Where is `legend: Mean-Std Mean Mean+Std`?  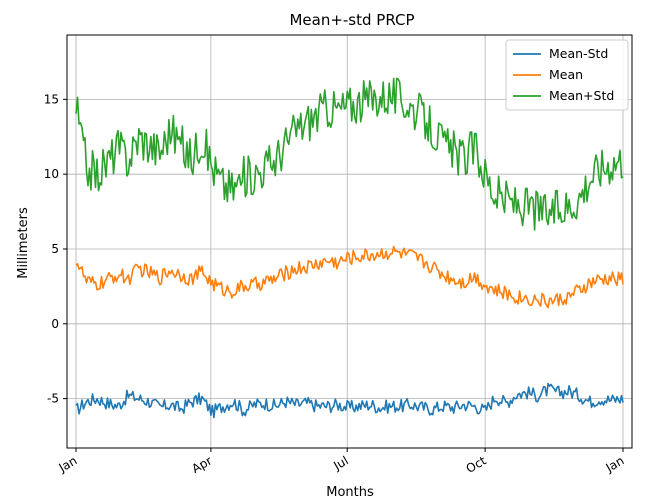
legend: Mean-Std Mean Mean+Std is located at coordinates (567, 75).